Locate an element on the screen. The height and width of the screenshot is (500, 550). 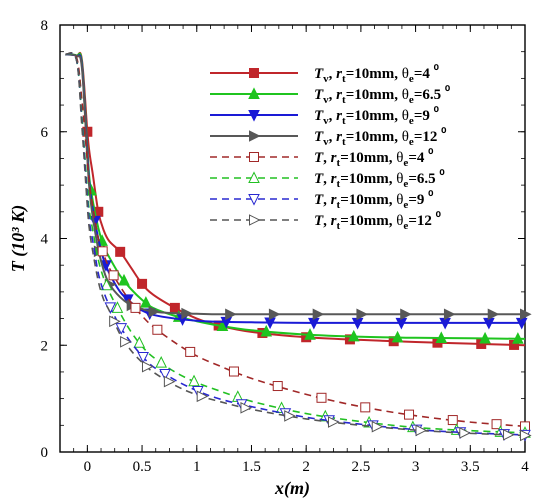
legend-label: Tv, rt=10mm, θe=9 ⁰ is located at coordinates (377, 115).